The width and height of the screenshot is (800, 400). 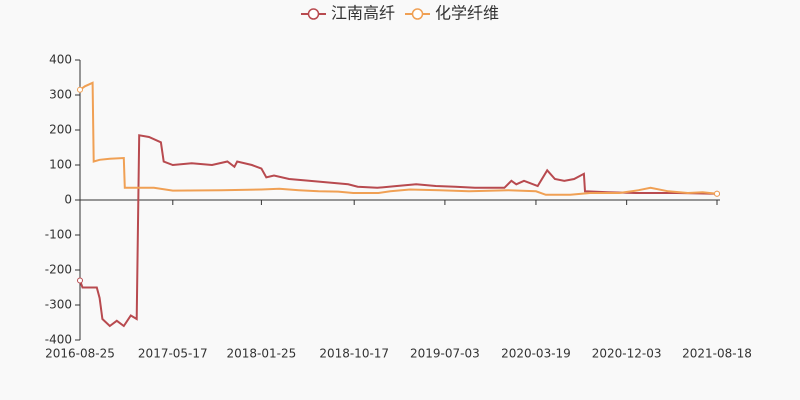 What do you see at coordinates (60, 95) in the screenshot?
I see `y-tick-label: 300` at bounding box center [60, 95].